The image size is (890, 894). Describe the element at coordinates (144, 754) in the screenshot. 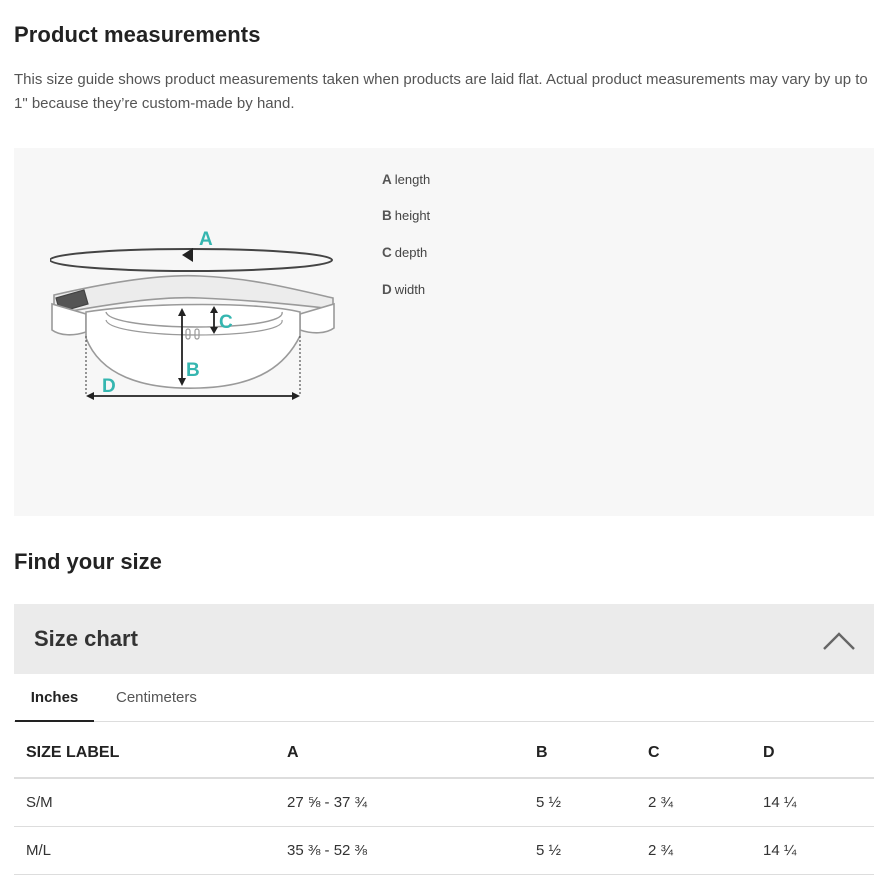

I see `column-header-size-label: SIZE LABEL` at that location.